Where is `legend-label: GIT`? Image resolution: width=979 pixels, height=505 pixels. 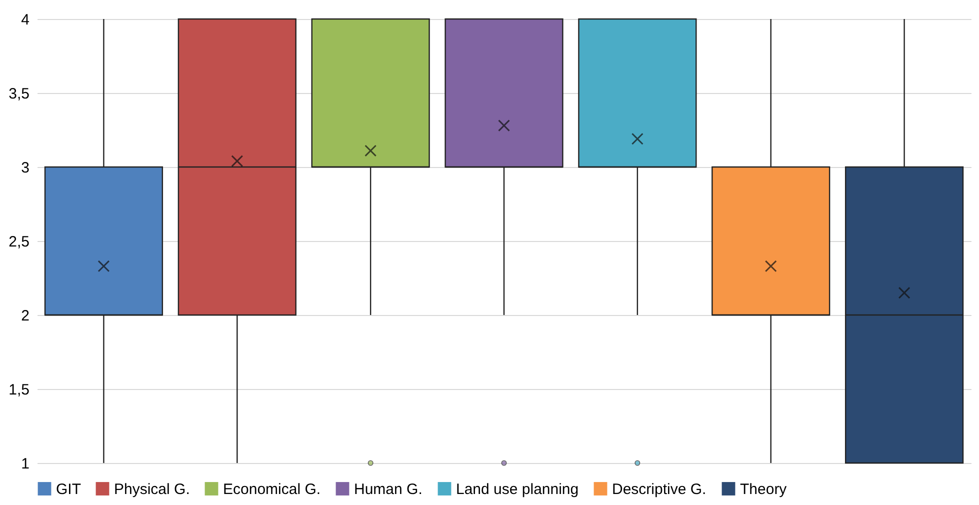
legend-label: GIT is located at coordinates (68, 489).